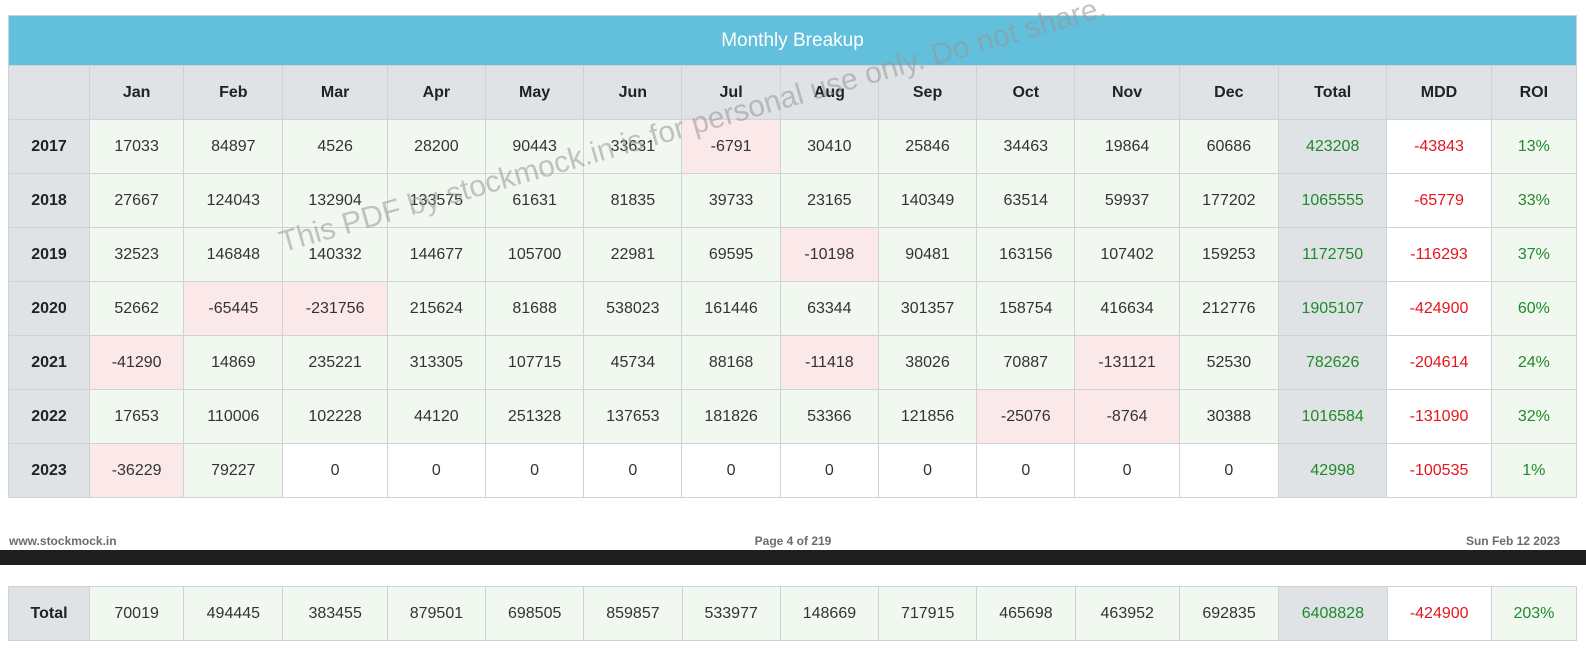 This screenshot has height=659, width=1586. Describe the element at coordinates (534, 92) in the screenshot. I see `header-may: May` at that location.